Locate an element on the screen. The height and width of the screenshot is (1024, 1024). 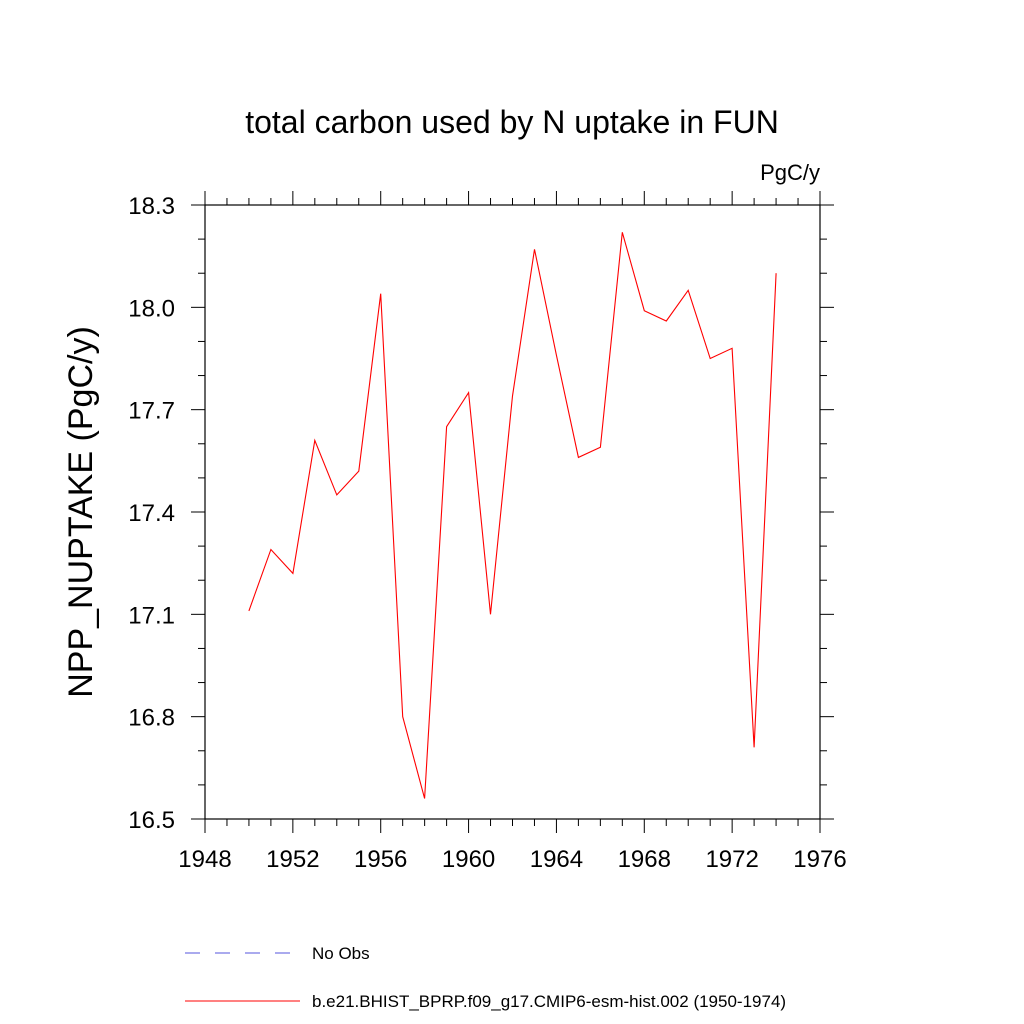
x-tick-label: 1948 is located at coordinates (204, 859).